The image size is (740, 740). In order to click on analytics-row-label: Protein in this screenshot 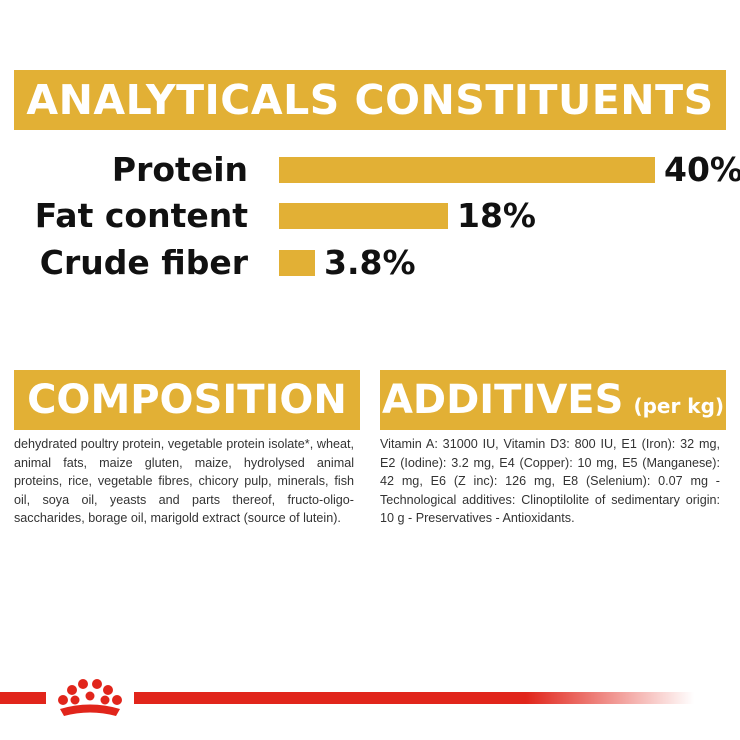, I will do `click(179, 169)`.